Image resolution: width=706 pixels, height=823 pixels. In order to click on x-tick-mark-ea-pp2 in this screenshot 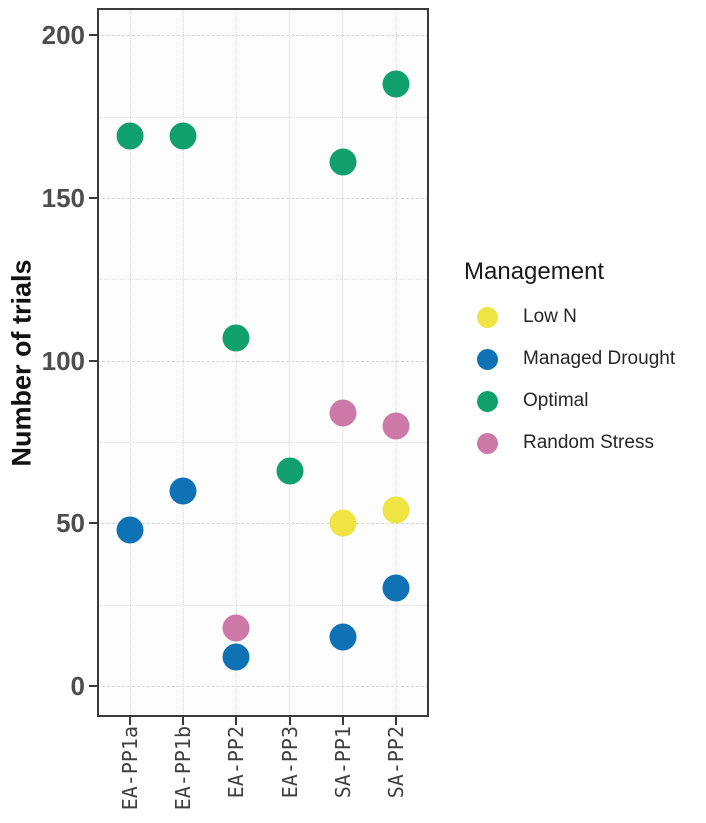, I will do `click(236, 721)`.